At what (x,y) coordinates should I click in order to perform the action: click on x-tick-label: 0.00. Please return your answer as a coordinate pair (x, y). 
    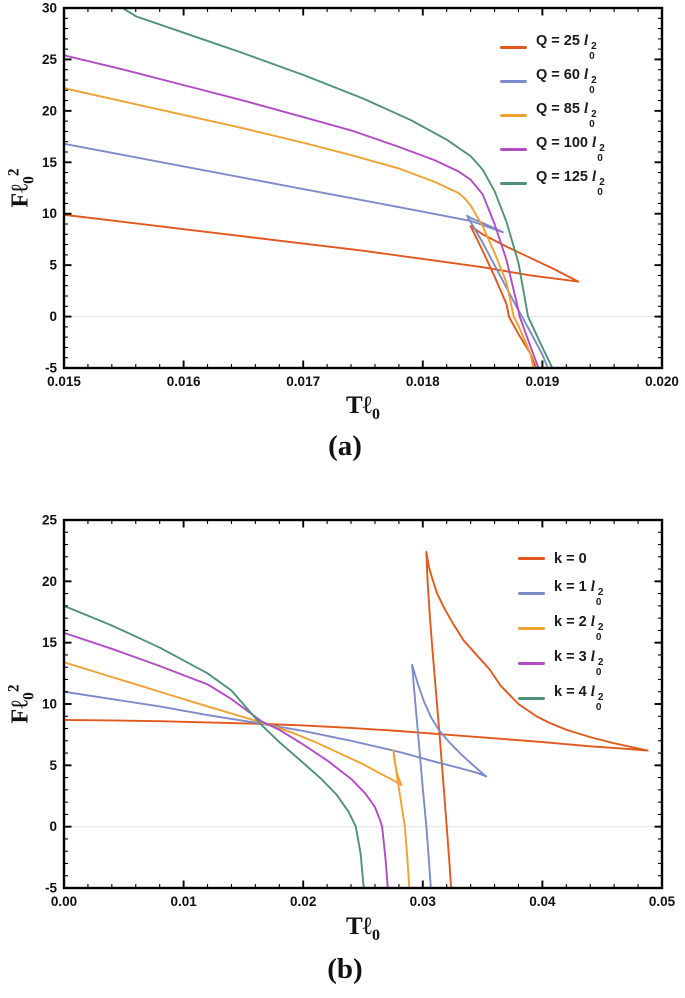
    Looking at the image, I should click on (64, 901).